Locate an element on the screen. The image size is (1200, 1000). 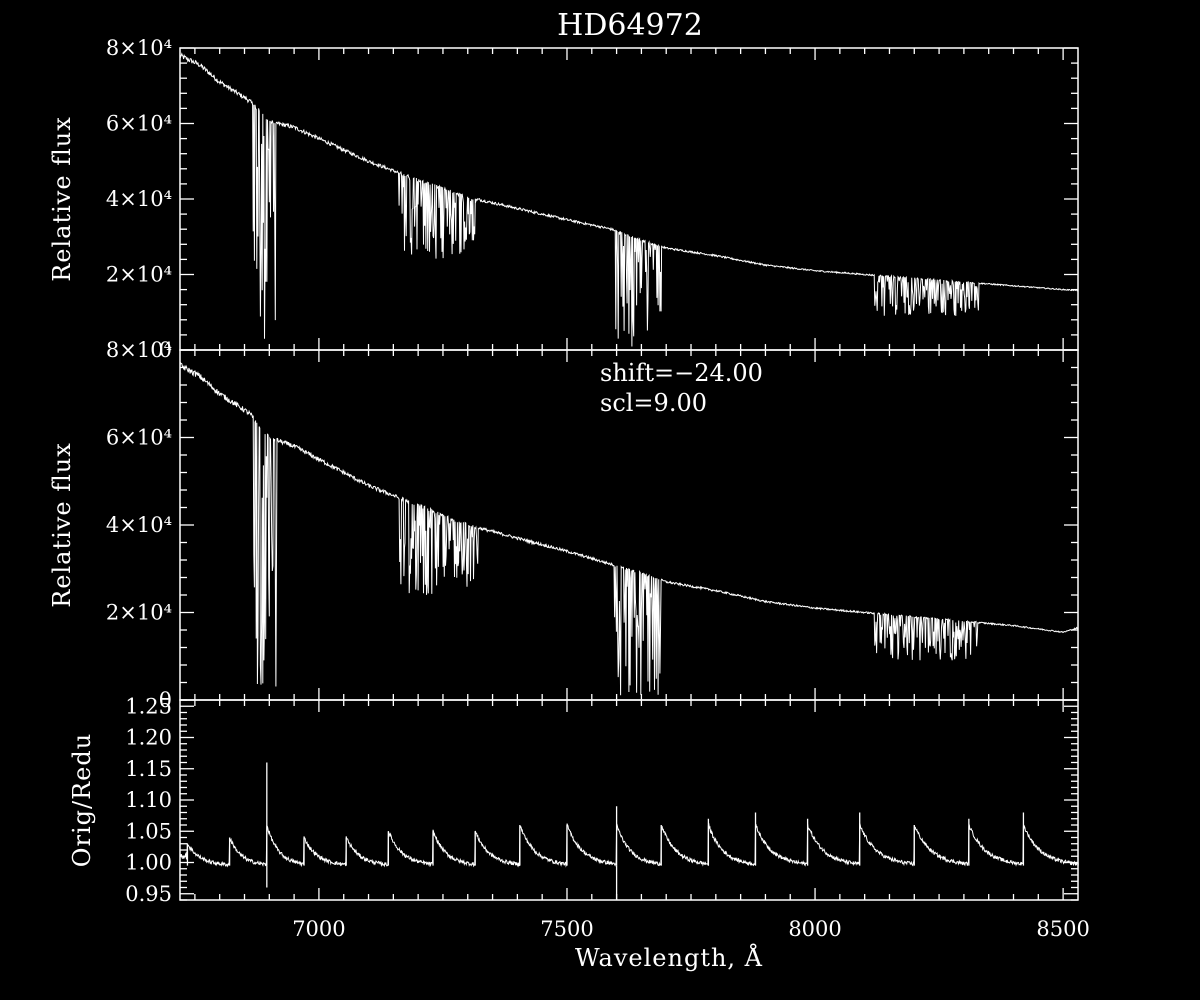
y-tick-label: 1.00 is located at coordinates (148, 863).